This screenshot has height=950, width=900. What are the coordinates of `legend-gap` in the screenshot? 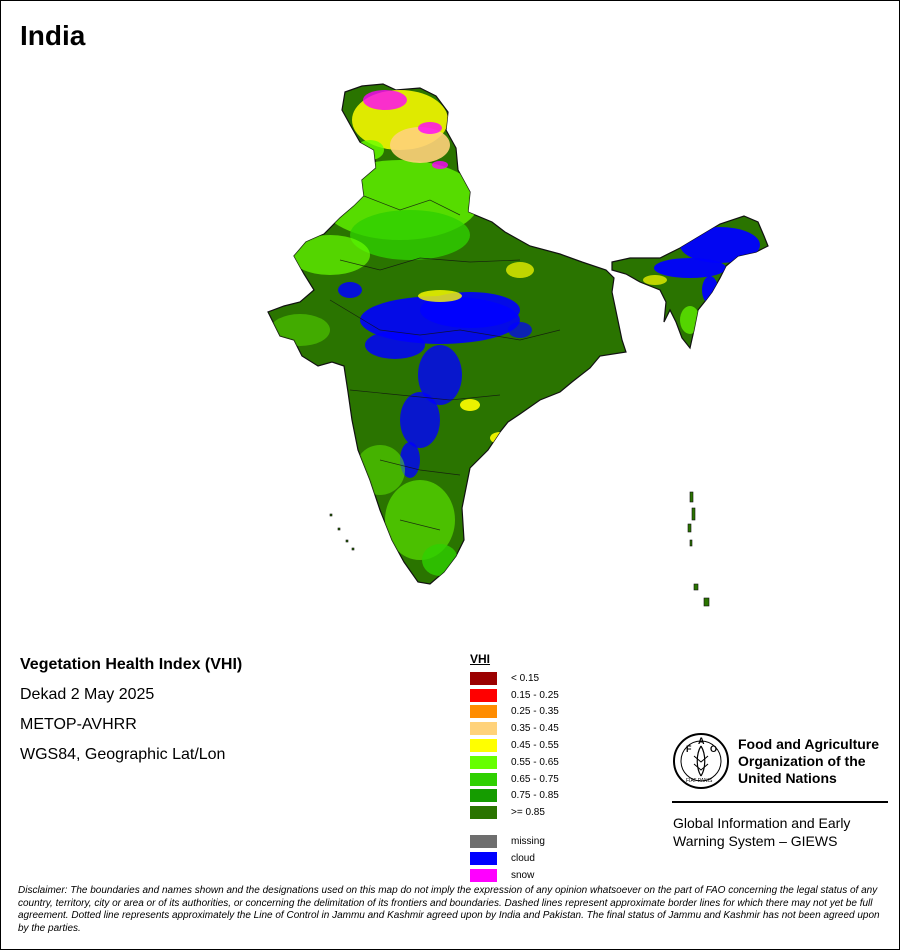 It's located at (545, 827).